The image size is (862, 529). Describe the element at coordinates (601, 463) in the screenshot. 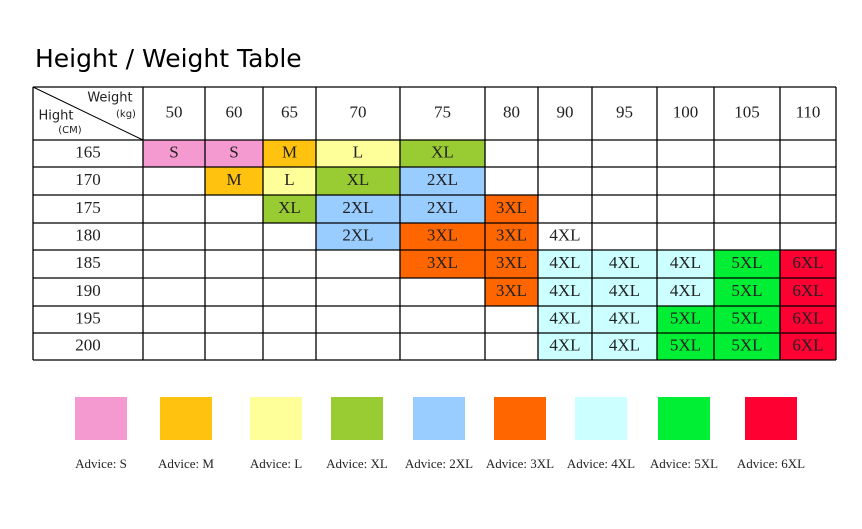

I see `legend-label: Advice: 4XL` at that location.